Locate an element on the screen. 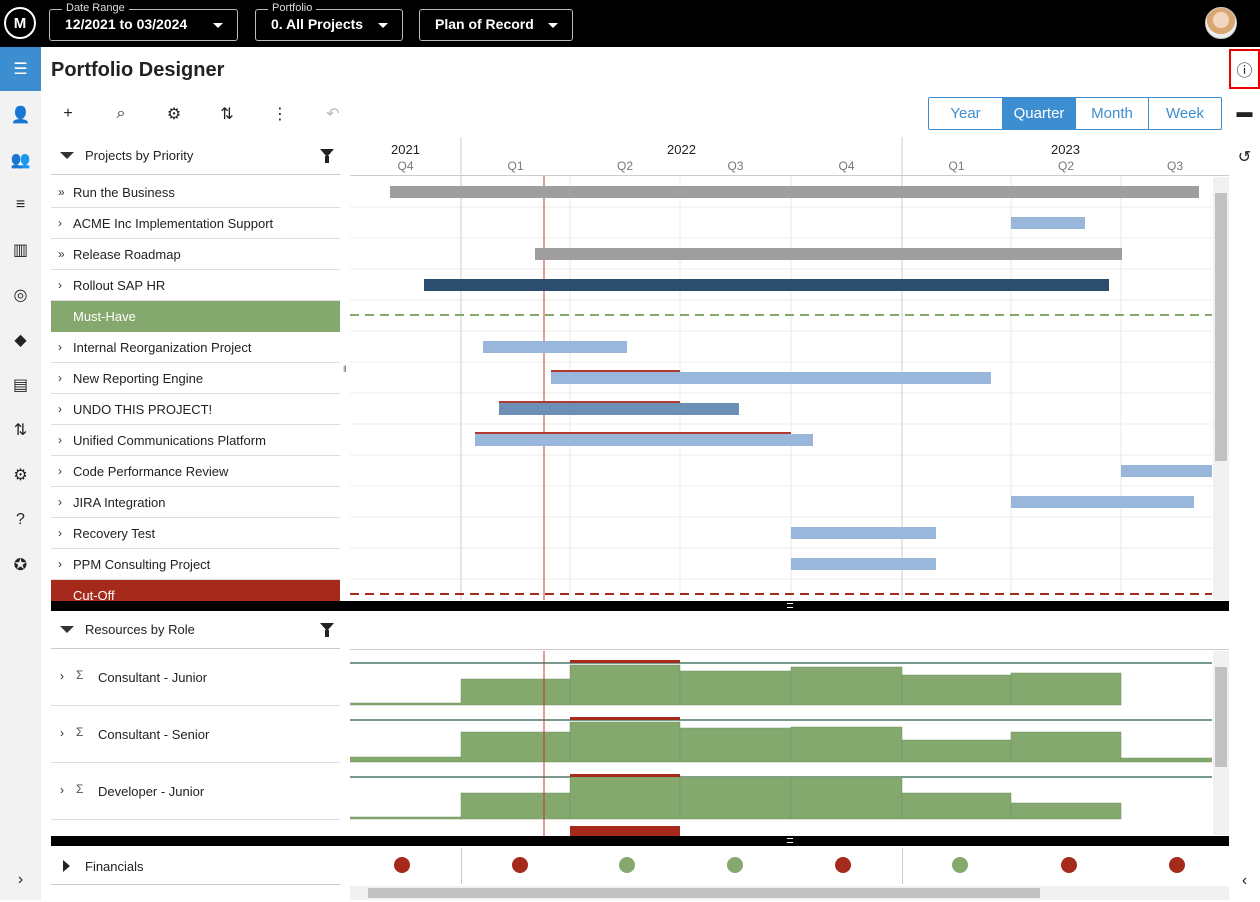  target-icon: ◎ is located at coordinates (20, 295).